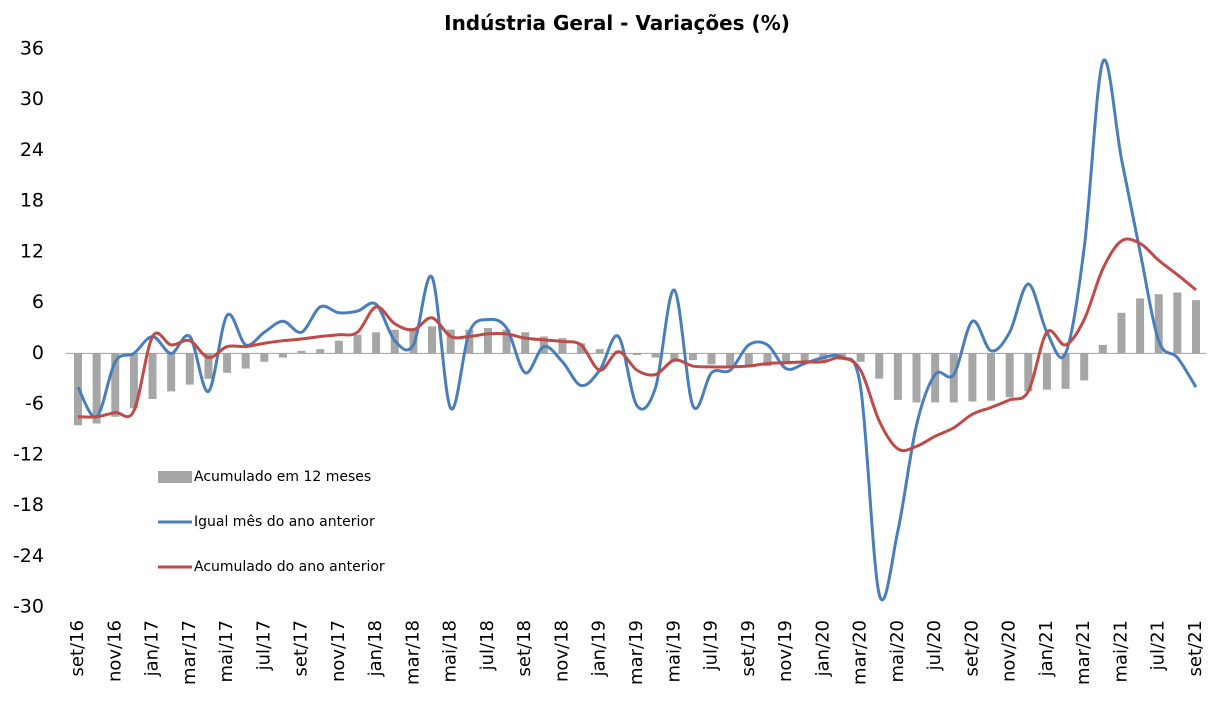 The width and height of the screenshot is (1213, 704). I want to click on x-tick-label: jul/21, so click(1158, 645).